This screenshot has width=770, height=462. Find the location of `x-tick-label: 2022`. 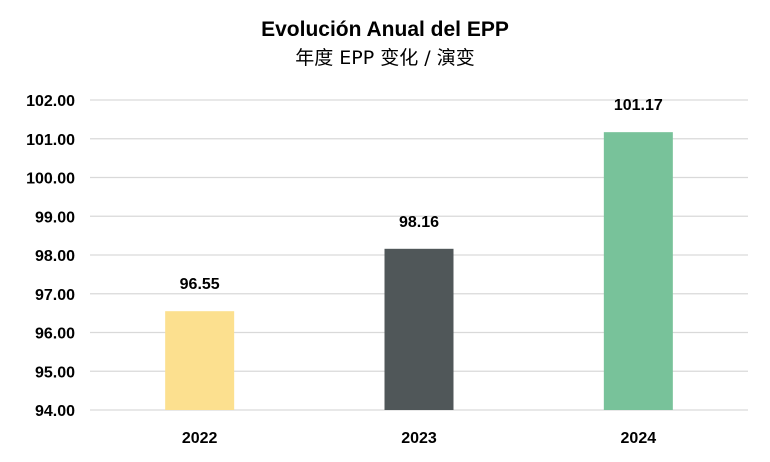

x-tick-label: 2022 is located at coordinates (200, 438).